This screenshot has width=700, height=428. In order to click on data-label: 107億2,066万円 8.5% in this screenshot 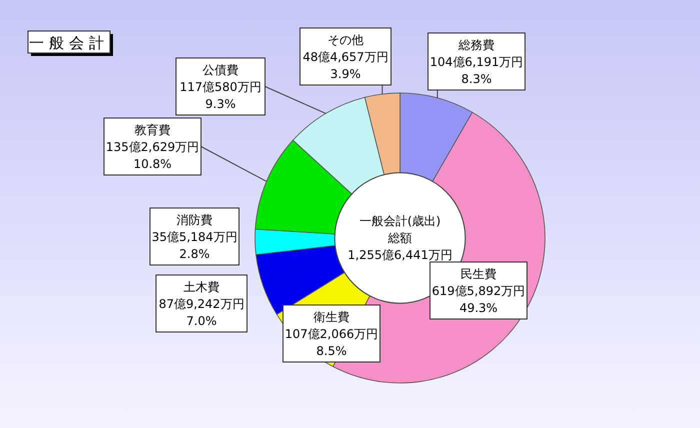, I will do `click(331, 342)`.